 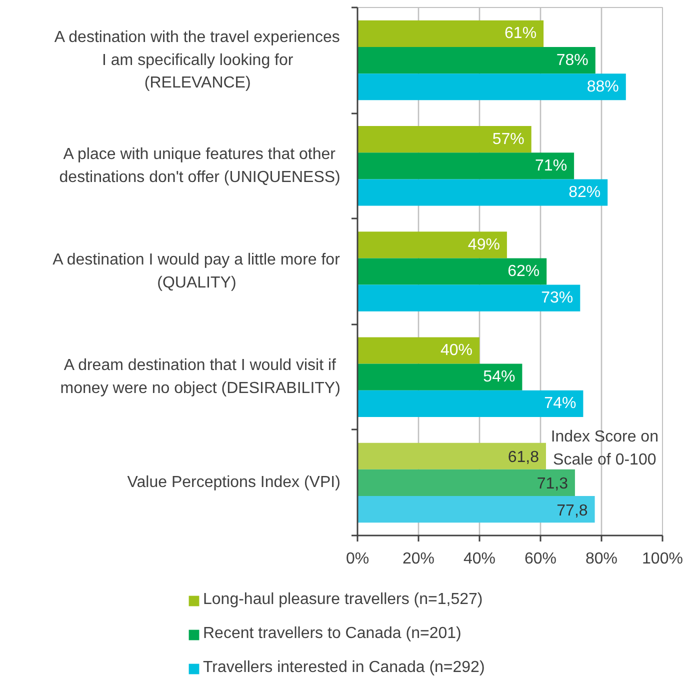 What do you see at coordinates (584, 192) in the screenshot?
I see `data-label: 82%` at bounding box center [584, 192].